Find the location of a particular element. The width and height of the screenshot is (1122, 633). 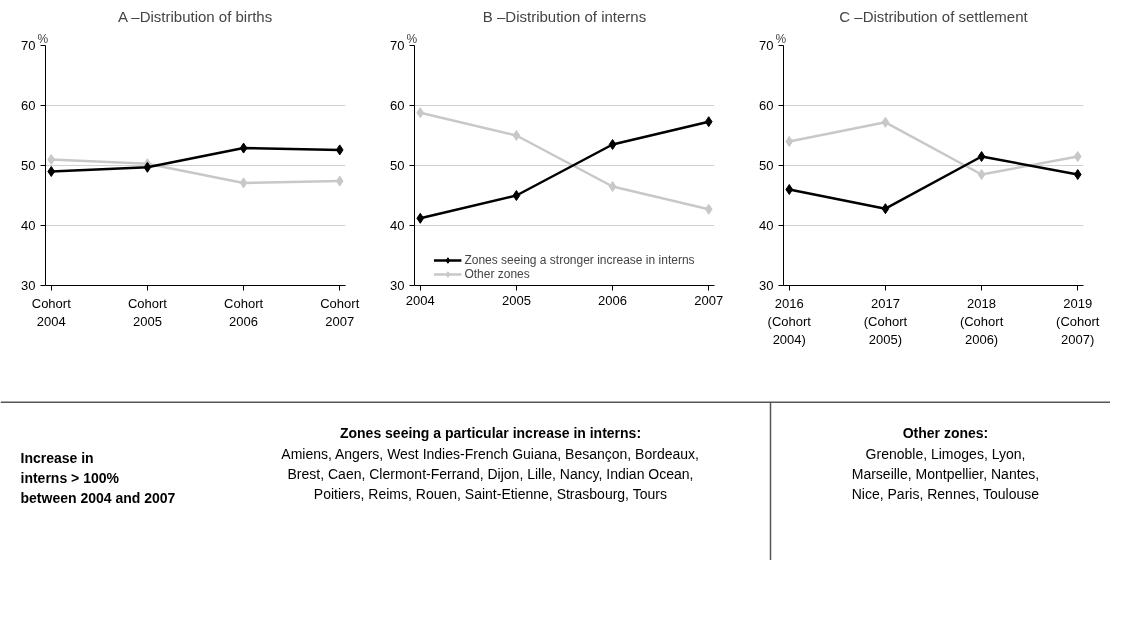

x-tick-label: 2004 is located at coordinates (420, 300).